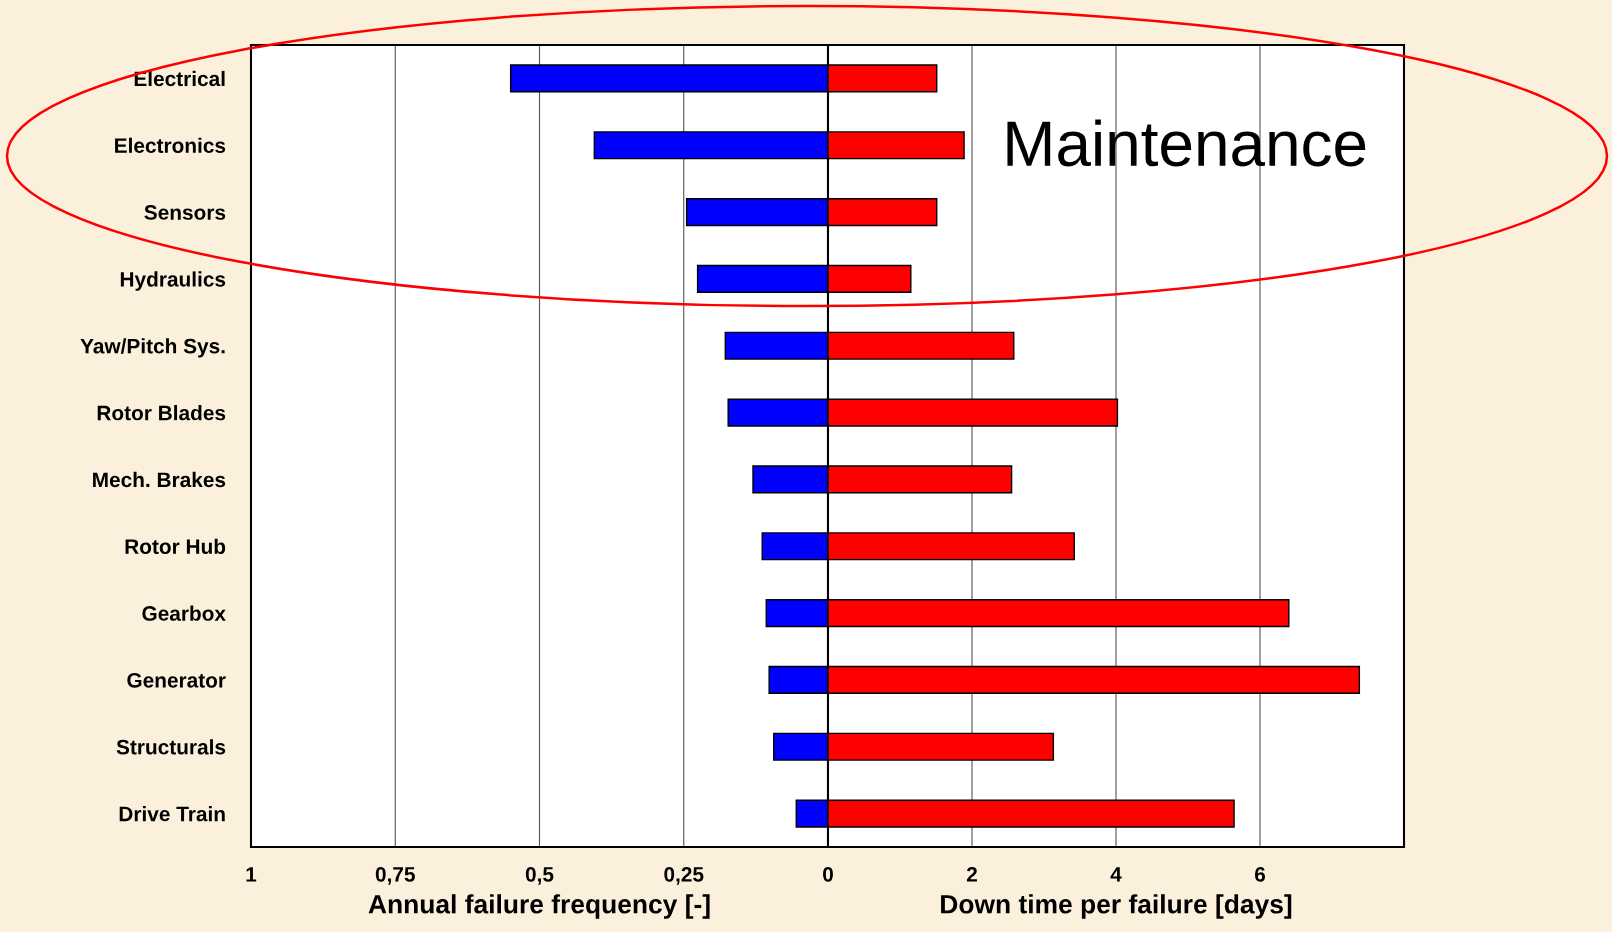  Describe the element at coordinates (828, 874) in the screenshot. I see `x-tick-label: 0` at that location.